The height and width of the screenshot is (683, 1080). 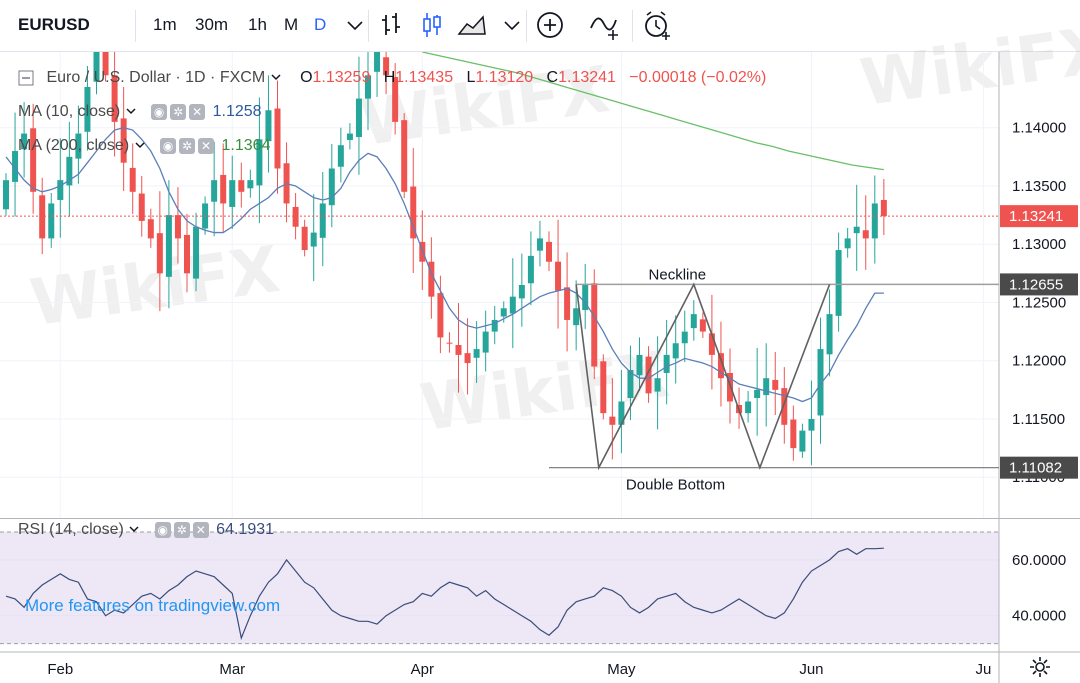 What do you see at coordinates (60, 669) in the screenshot?
I see `time-tick-label: Feb` at bounding box center [60, 669].